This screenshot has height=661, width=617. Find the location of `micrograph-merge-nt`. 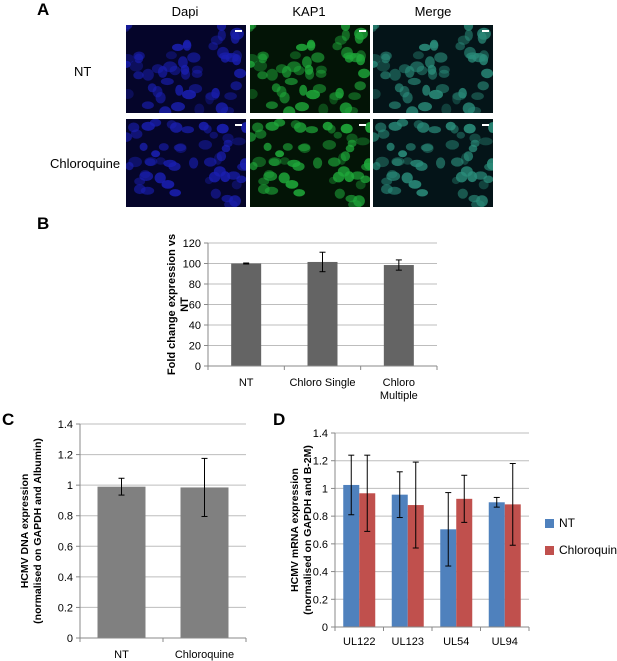

micrograph-merge-nt is located at coordinates (433, 69).